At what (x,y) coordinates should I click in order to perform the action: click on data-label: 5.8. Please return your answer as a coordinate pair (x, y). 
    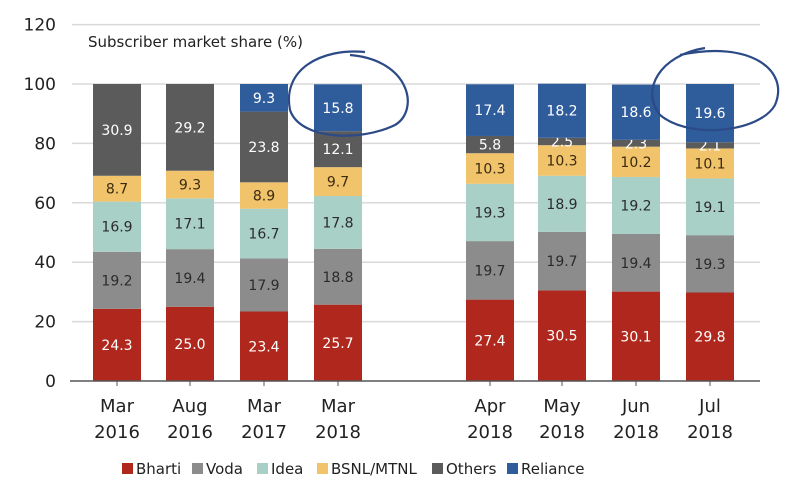
    Looking at the image, I should click on (490, 146).